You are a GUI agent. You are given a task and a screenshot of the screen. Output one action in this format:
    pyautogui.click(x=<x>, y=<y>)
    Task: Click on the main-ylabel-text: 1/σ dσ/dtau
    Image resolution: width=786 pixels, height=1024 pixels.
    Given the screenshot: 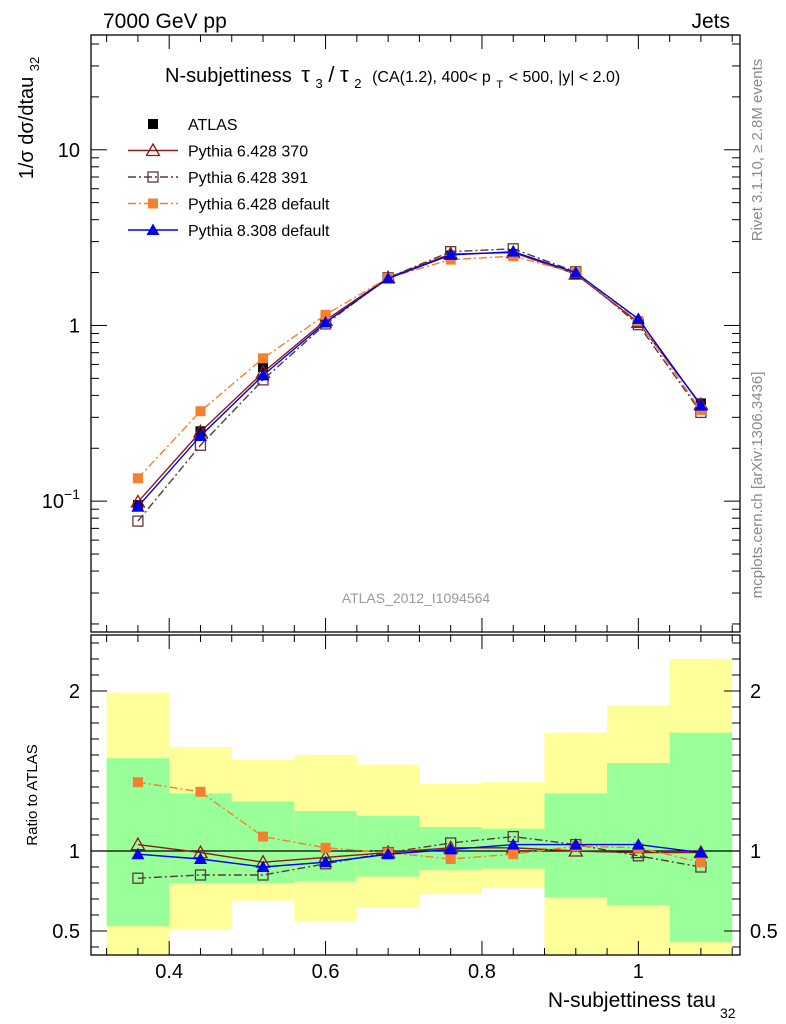 What is the action you would take?
    pyautogui.click(x=27, y=128)
    